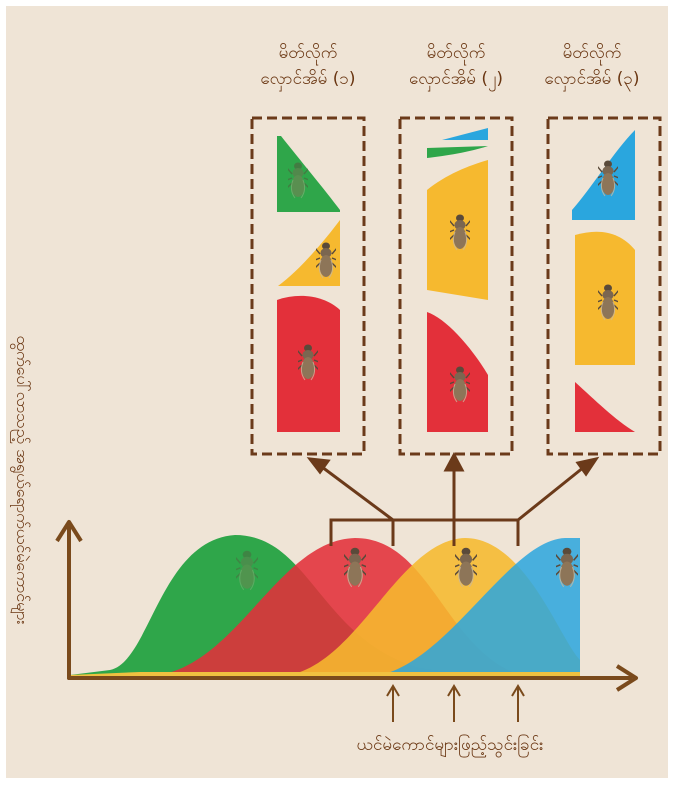 The image size is (674, 785). I want to click on cage-2-label-line2: လှောင်အိမ် (၂), so click(456, 79).